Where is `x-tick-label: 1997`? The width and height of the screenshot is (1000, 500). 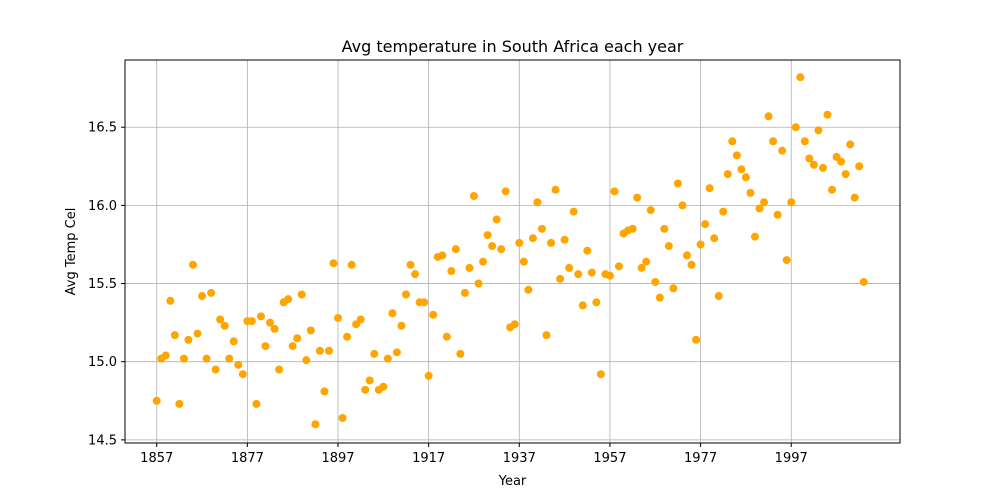
x-tick-label: 1997 is located at coordinates (791, 458).